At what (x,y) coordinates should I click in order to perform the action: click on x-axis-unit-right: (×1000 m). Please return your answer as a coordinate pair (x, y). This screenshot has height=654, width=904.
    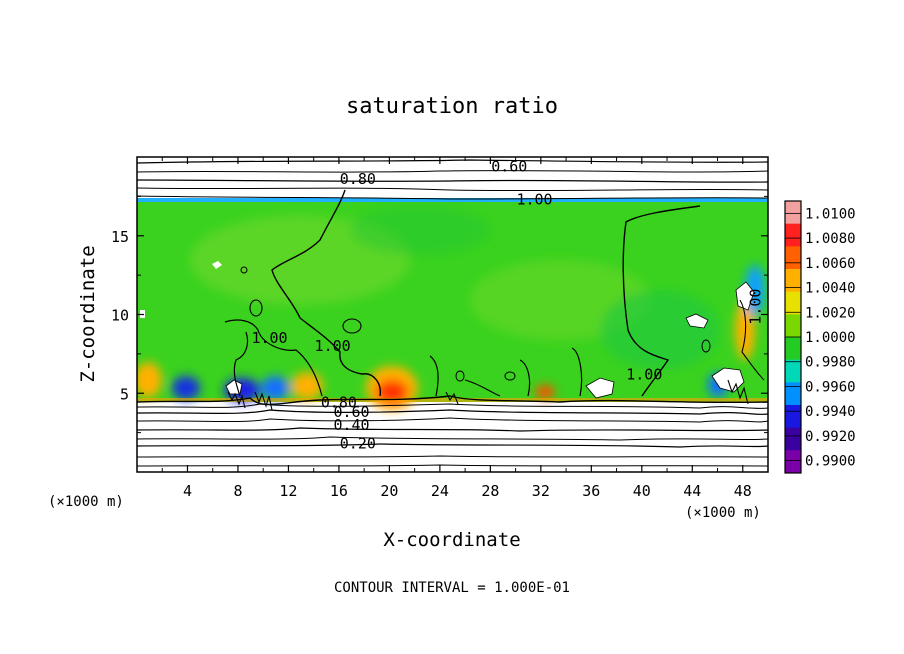
    Looking at the image, I should click on (723, 513).